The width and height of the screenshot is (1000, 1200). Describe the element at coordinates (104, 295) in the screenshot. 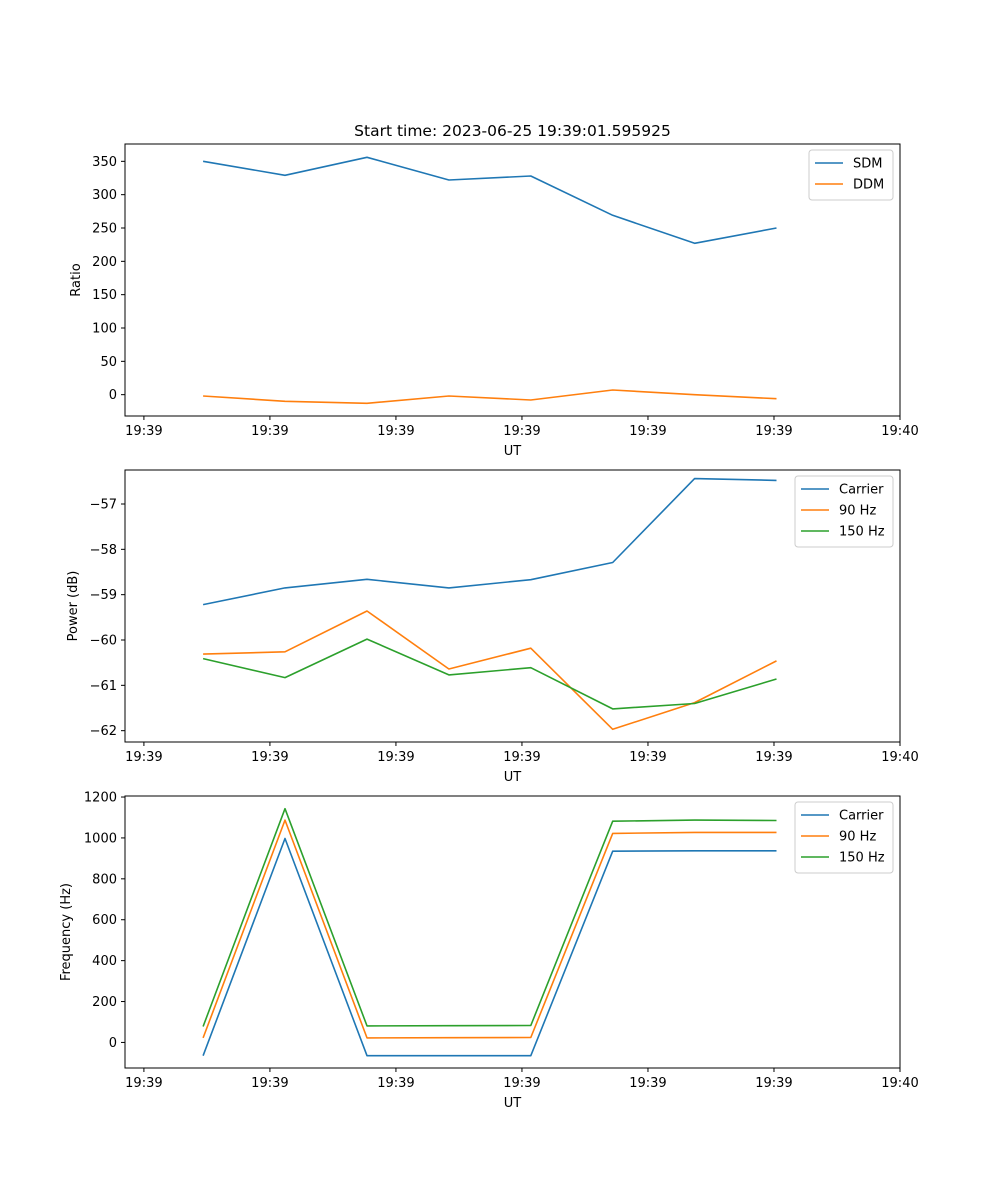

I see `y-tick-label: 150` at that location.